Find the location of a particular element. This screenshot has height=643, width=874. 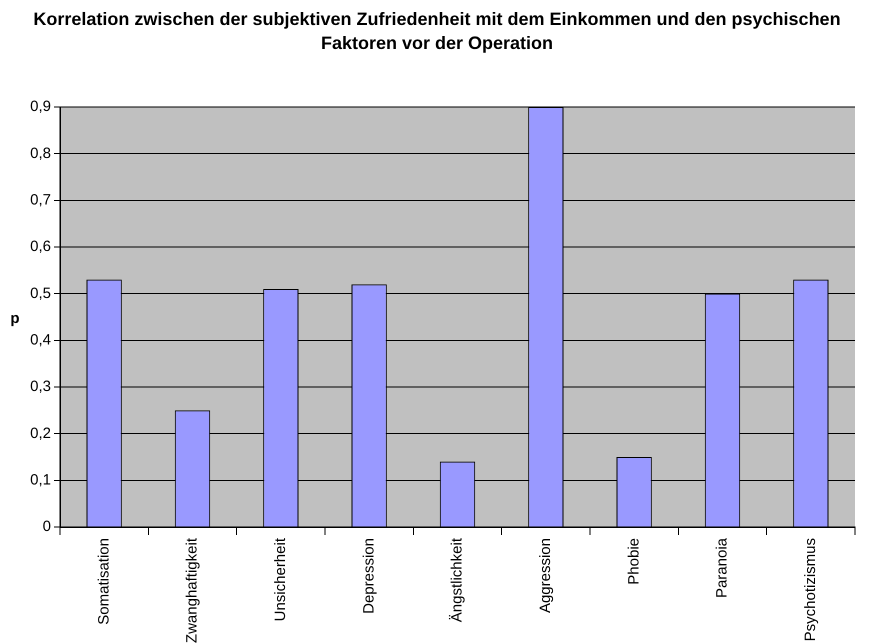

y-tick-label: 0,5 is located at coordinates (40, 293).